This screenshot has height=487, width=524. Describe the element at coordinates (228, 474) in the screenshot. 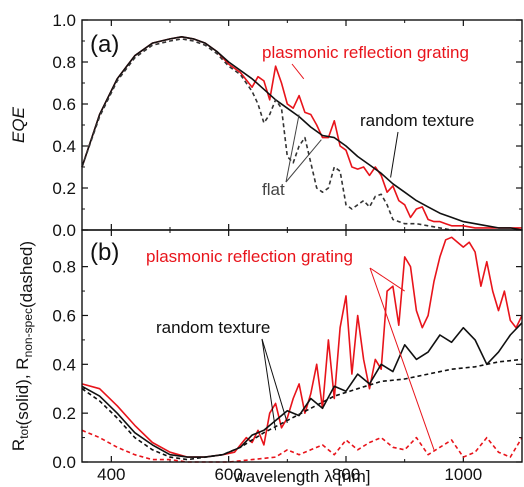

I see `x-tick-label: 600` at that location.